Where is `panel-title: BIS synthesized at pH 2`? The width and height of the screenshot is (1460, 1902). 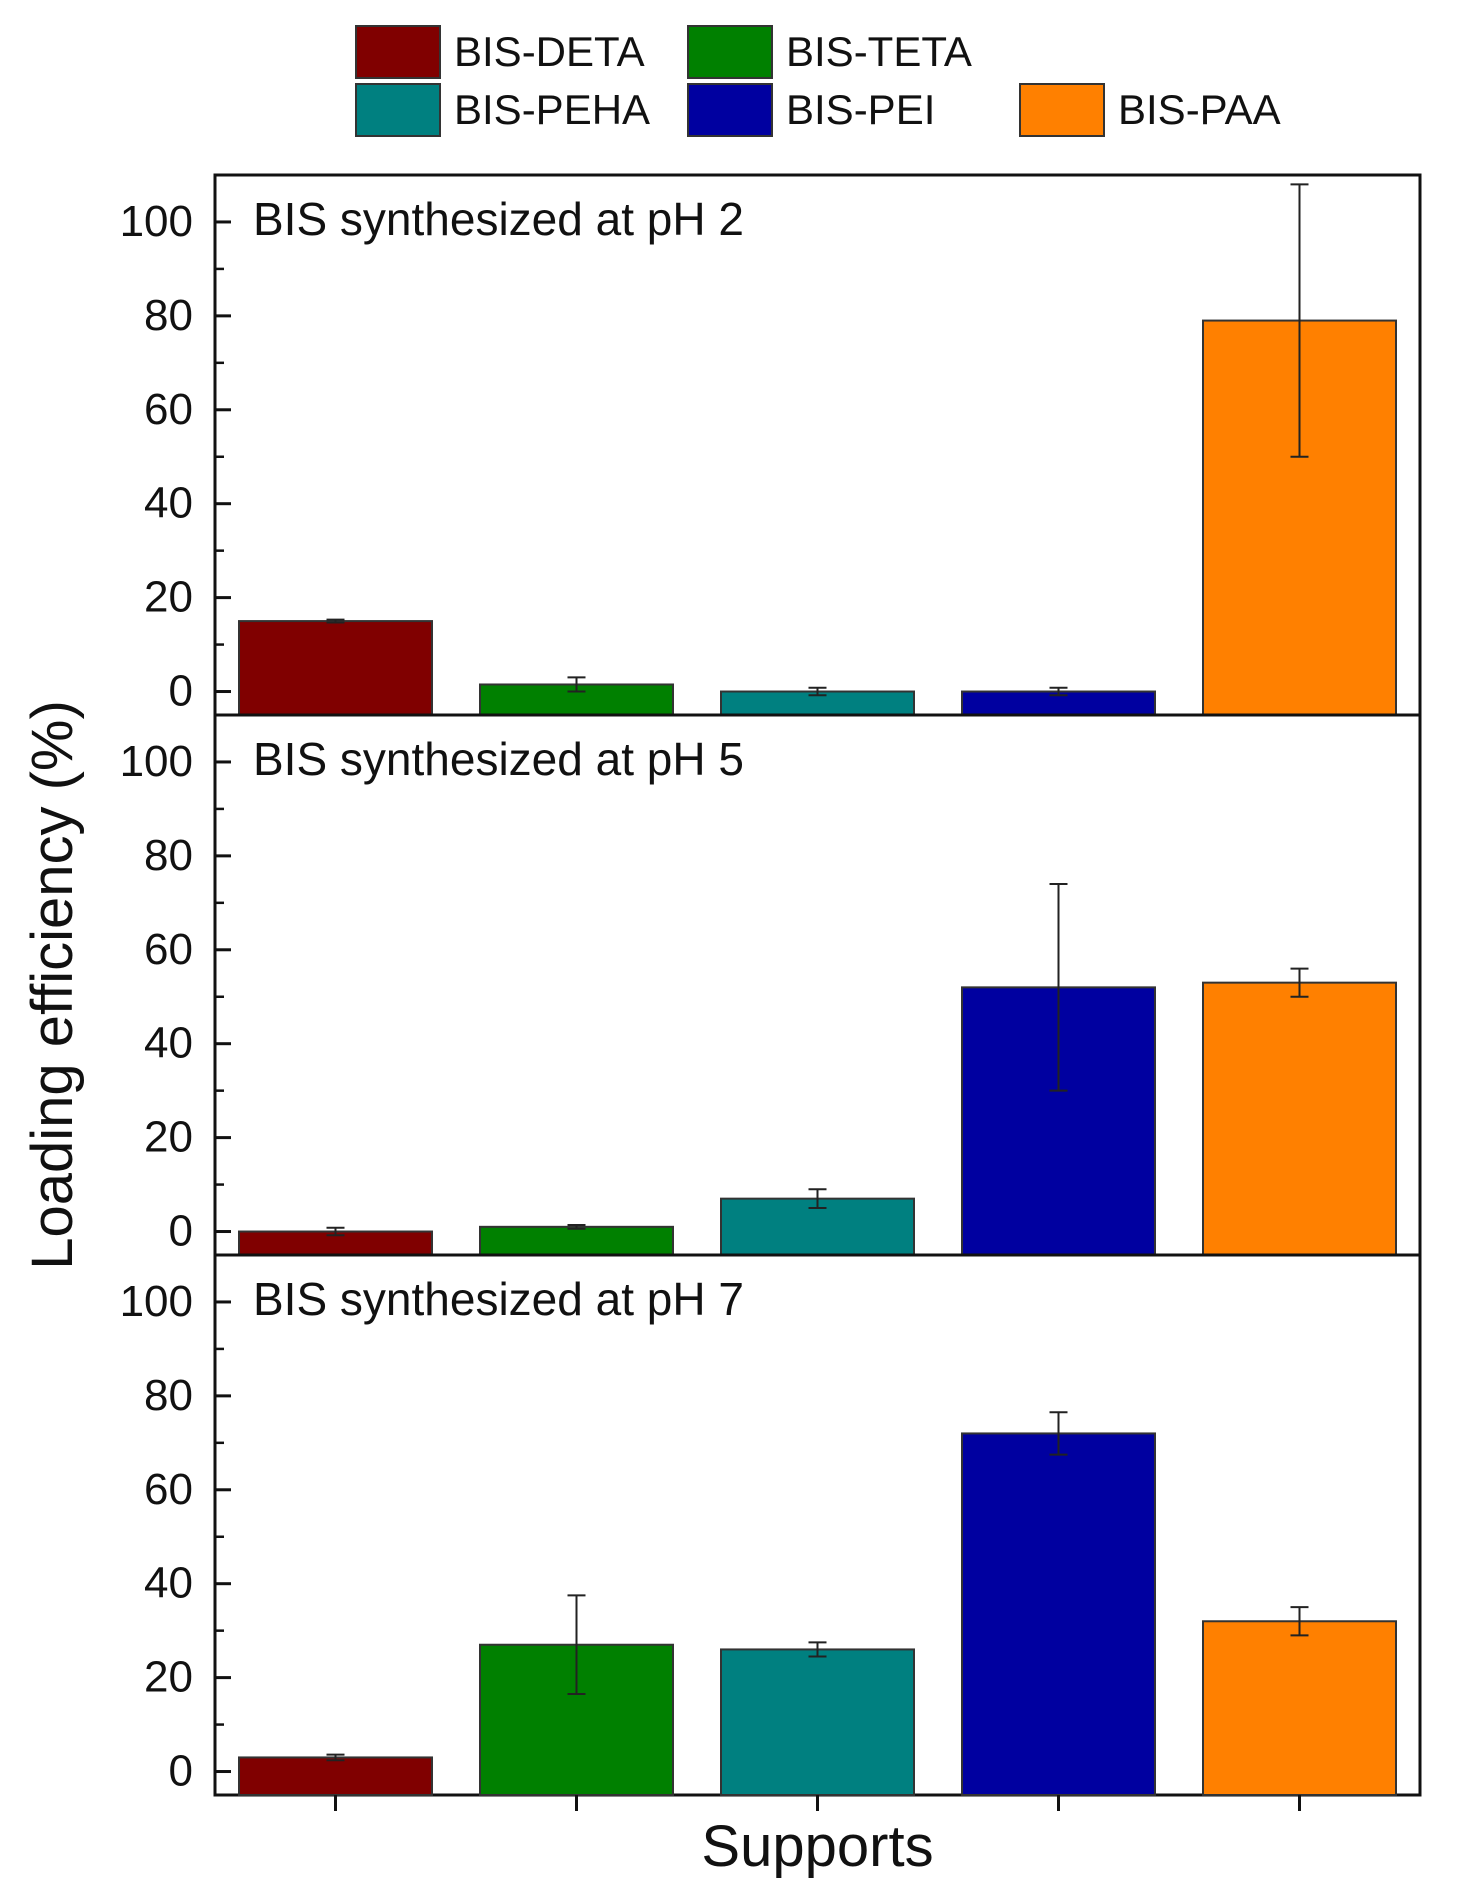
panel-title: BIS synthesized at pH 2 is located at coordinates (498, 219).